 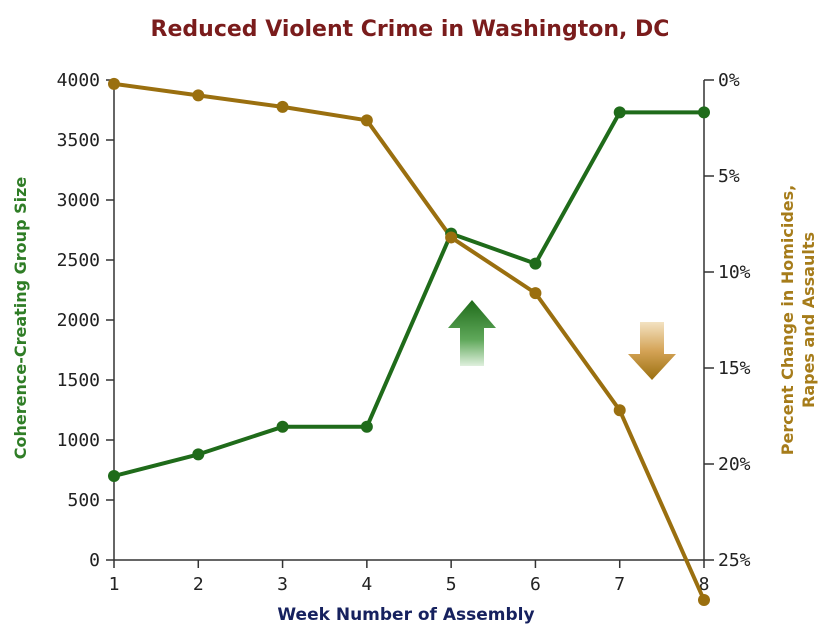 What do you see at coordinates (410, 29) in the screenshot?
I see `chart-title: Reduced Violent Crime in Washington, DC` at bounding box center [410, 29].